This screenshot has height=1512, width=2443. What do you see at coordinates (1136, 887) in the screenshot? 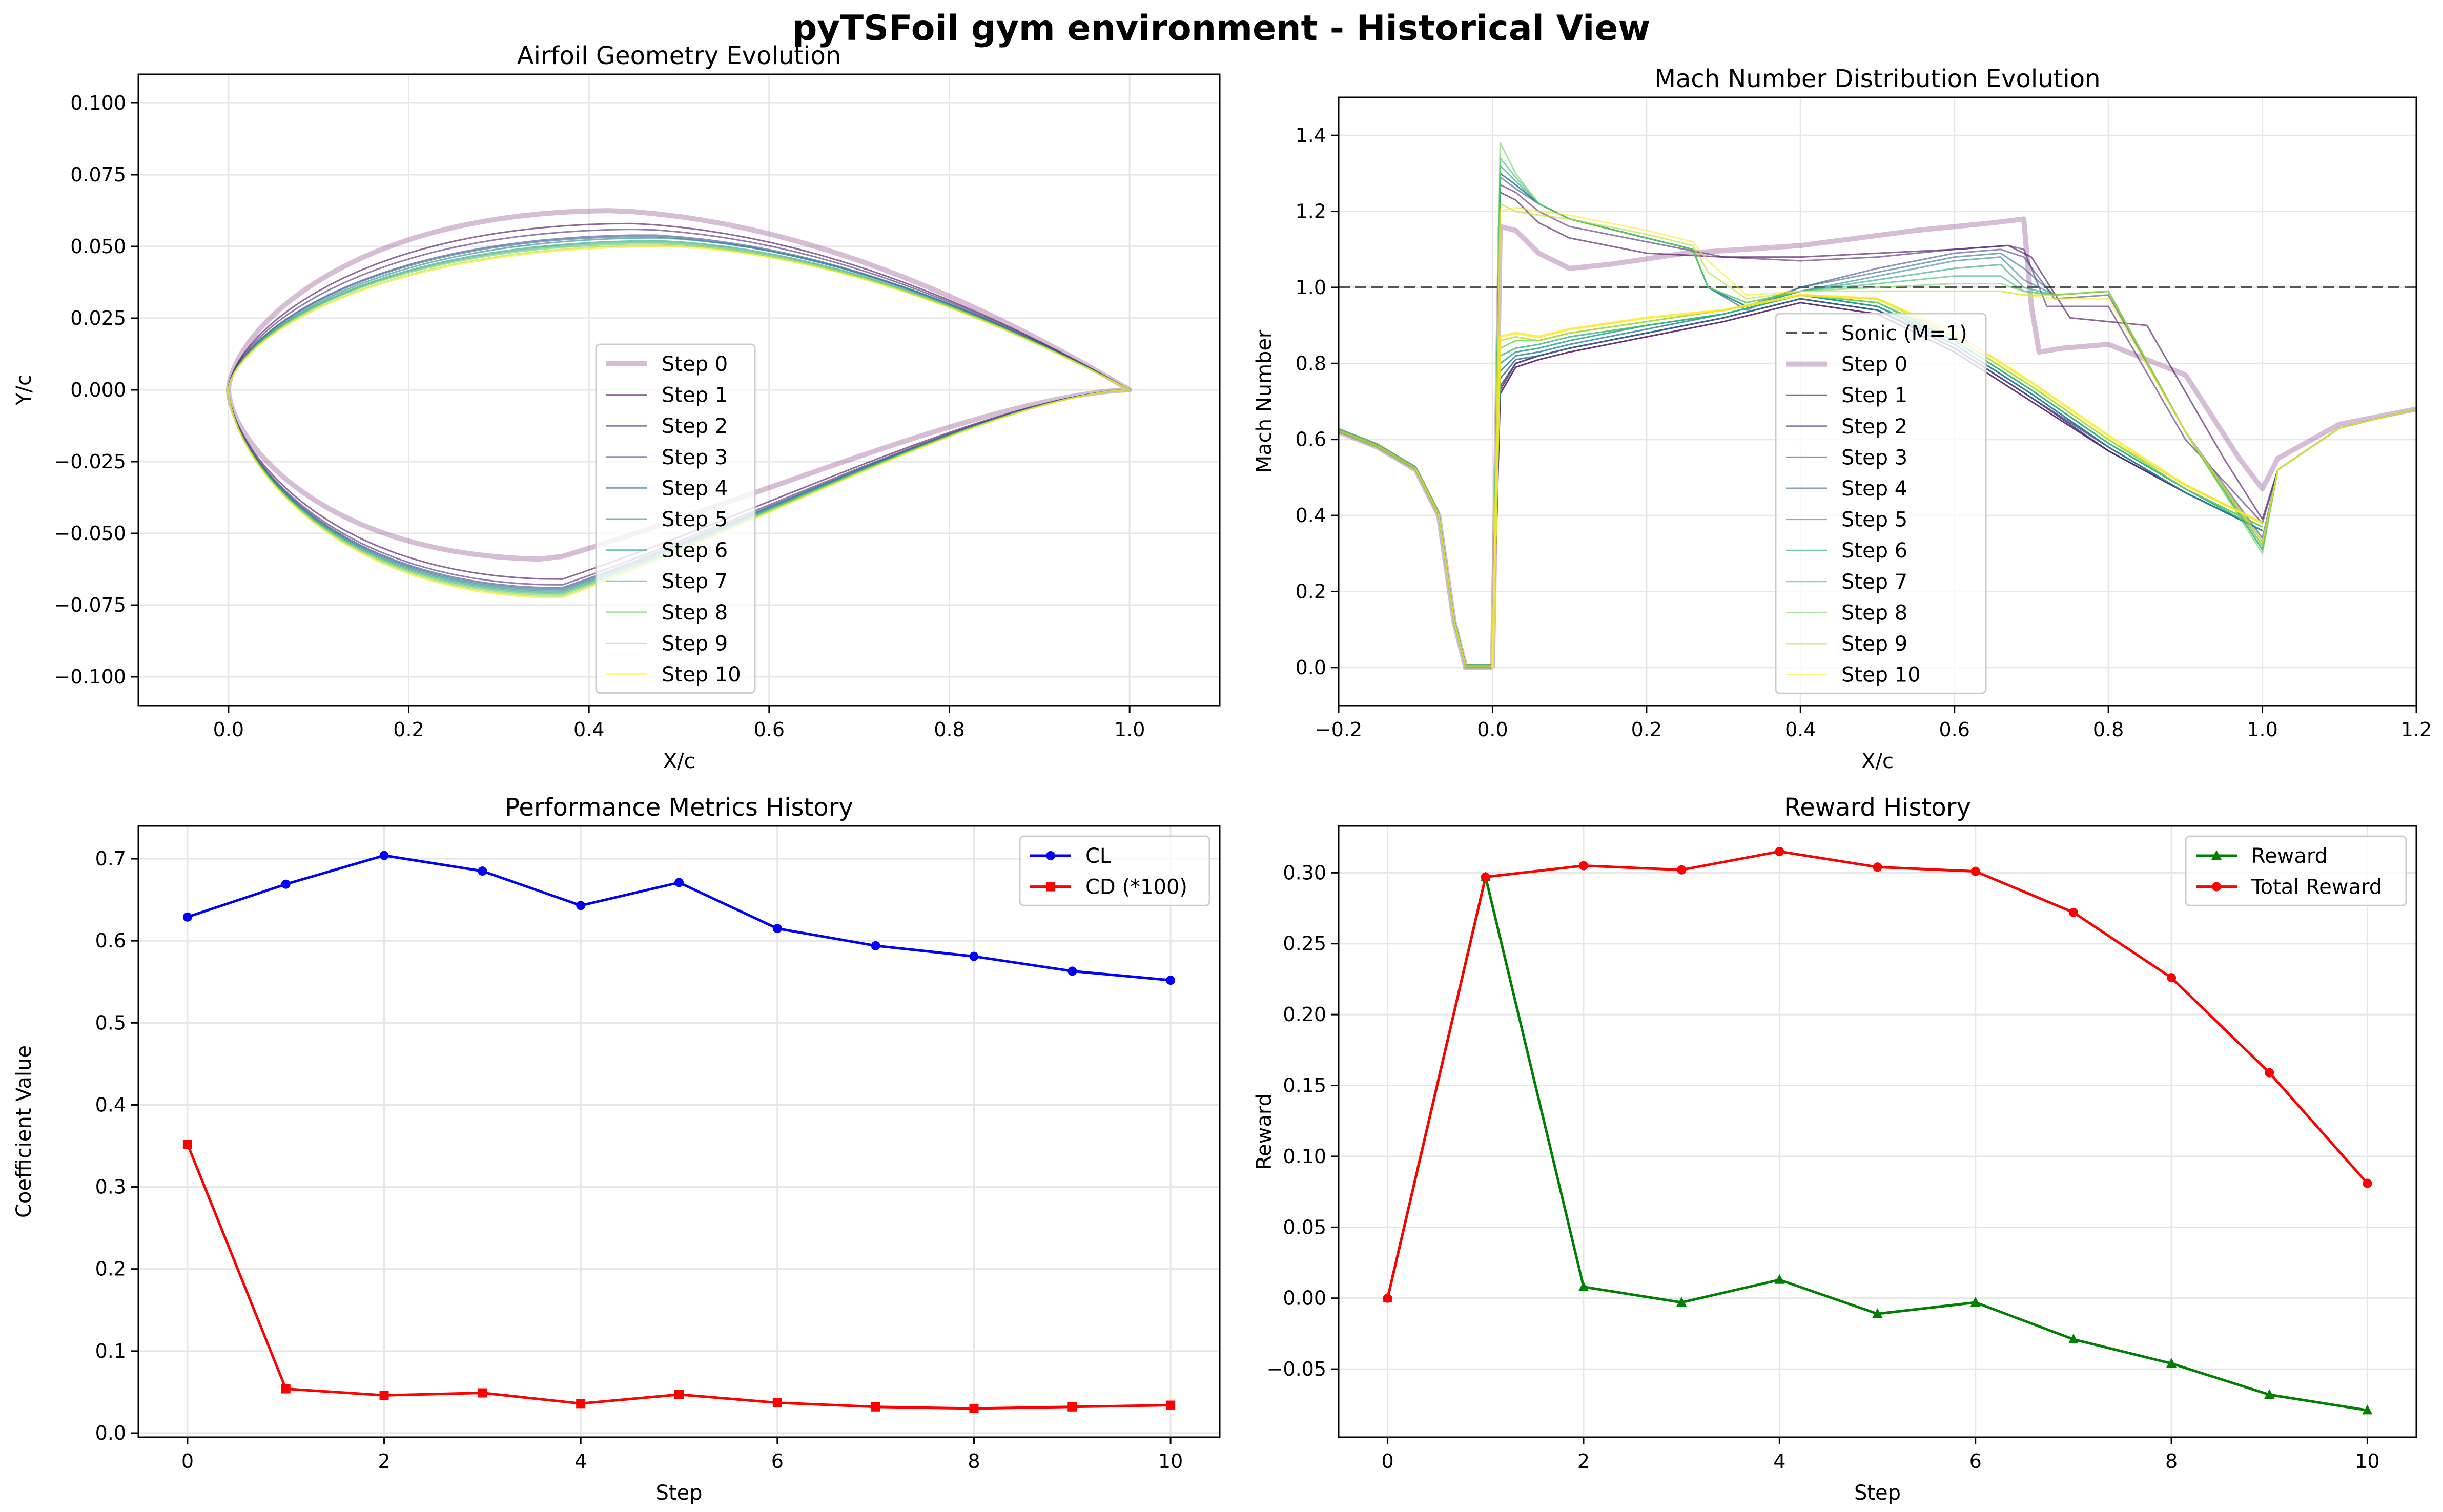
I see `performance-legend-label: CD (*100)` at bounding box center [1136, 887].